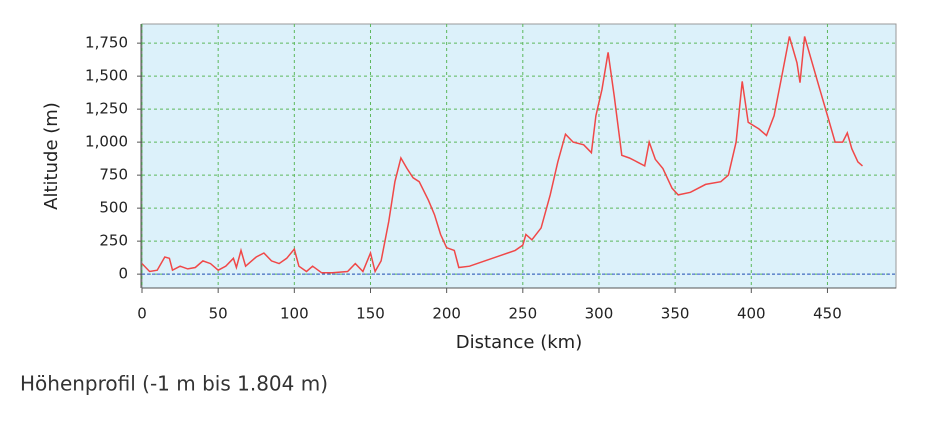 The height and width of the screenshot is (422, 936). What do you see at coordinates (106, 109) in the screenshot?
I see `y-tick-label: 1,250` at bounding box center [106, 109].